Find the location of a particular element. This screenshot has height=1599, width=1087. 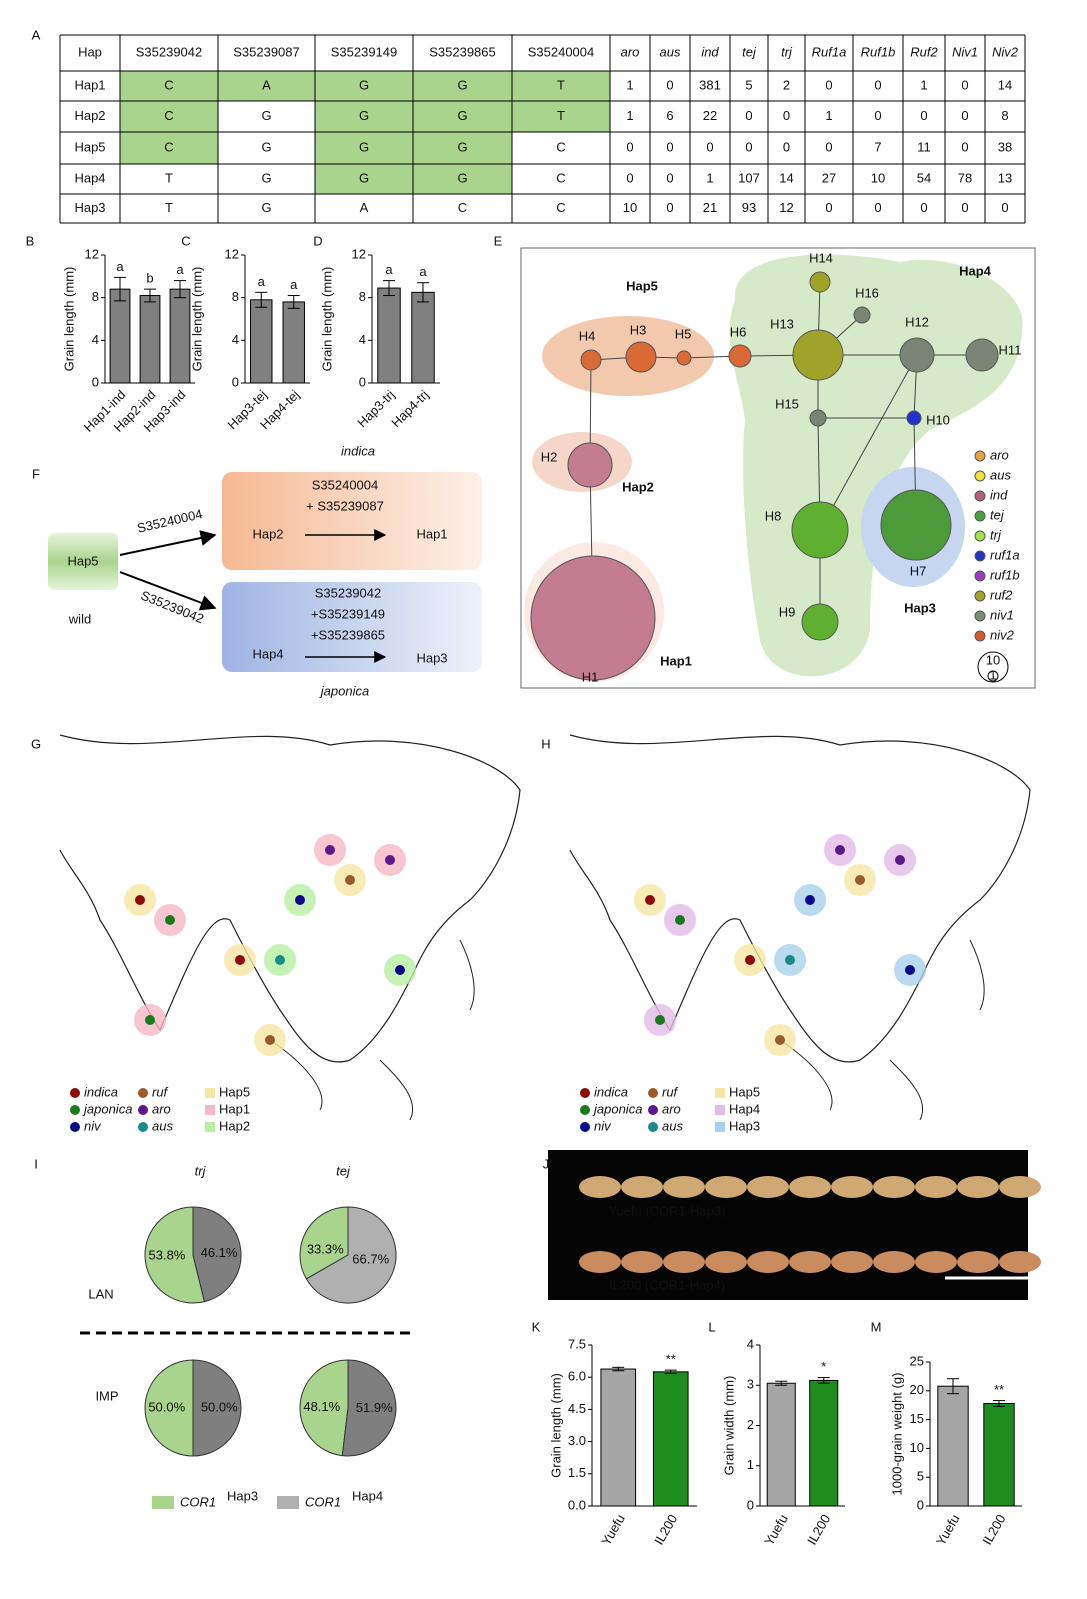

significance: * is located at coordinates (823, 1366).